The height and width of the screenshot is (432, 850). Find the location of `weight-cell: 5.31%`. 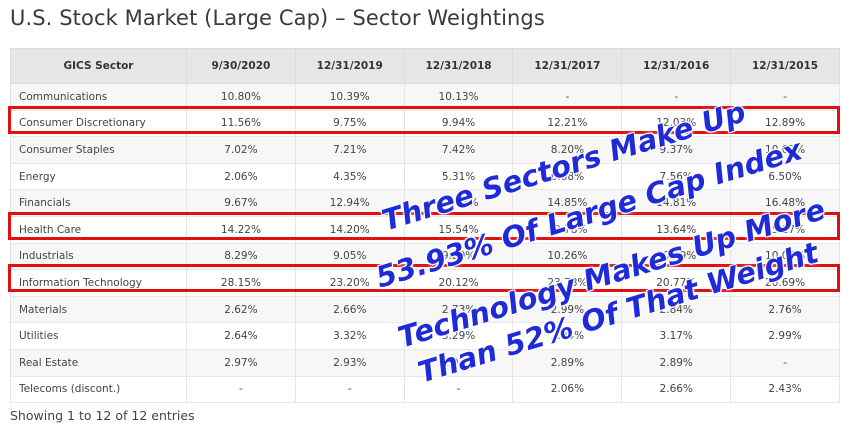

weight-cell: 5.31% is located at coordinates (458, 177).